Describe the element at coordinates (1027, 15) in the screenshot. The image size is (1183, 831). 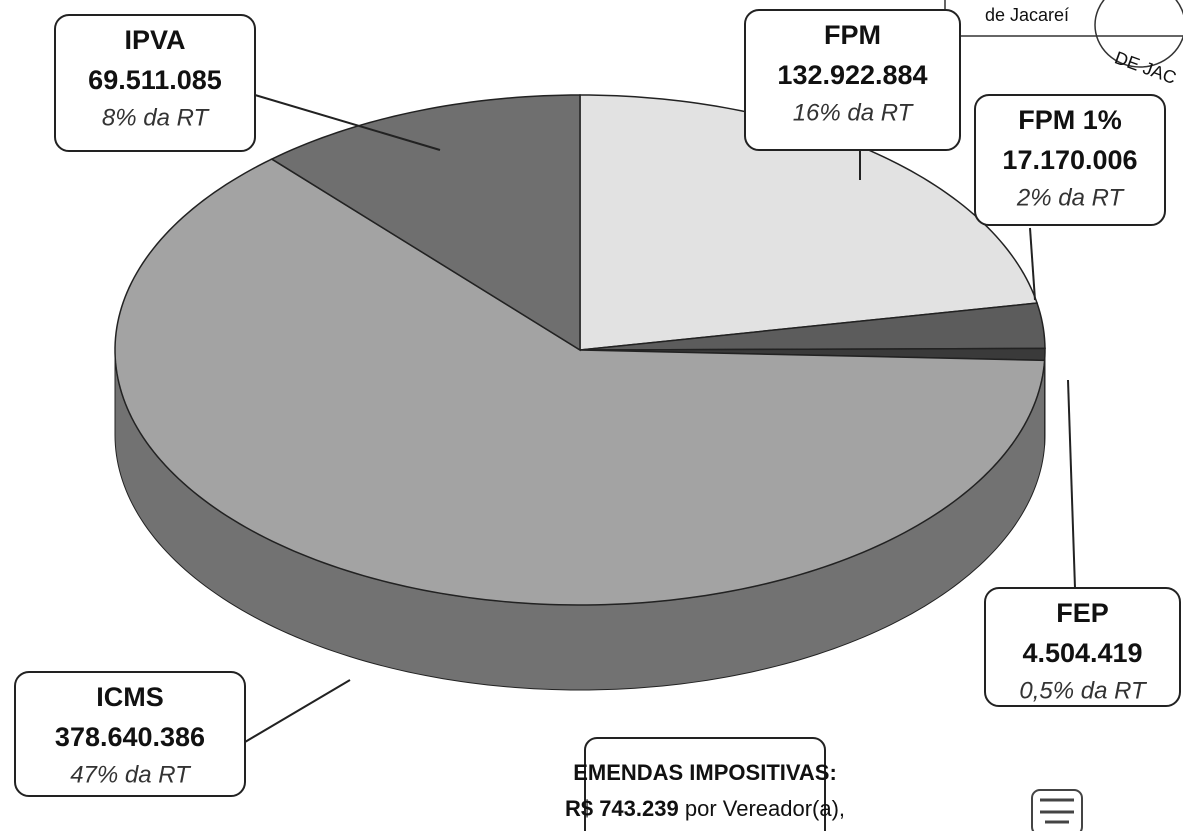
I see `stamp-text: de Jacareí` at that location.